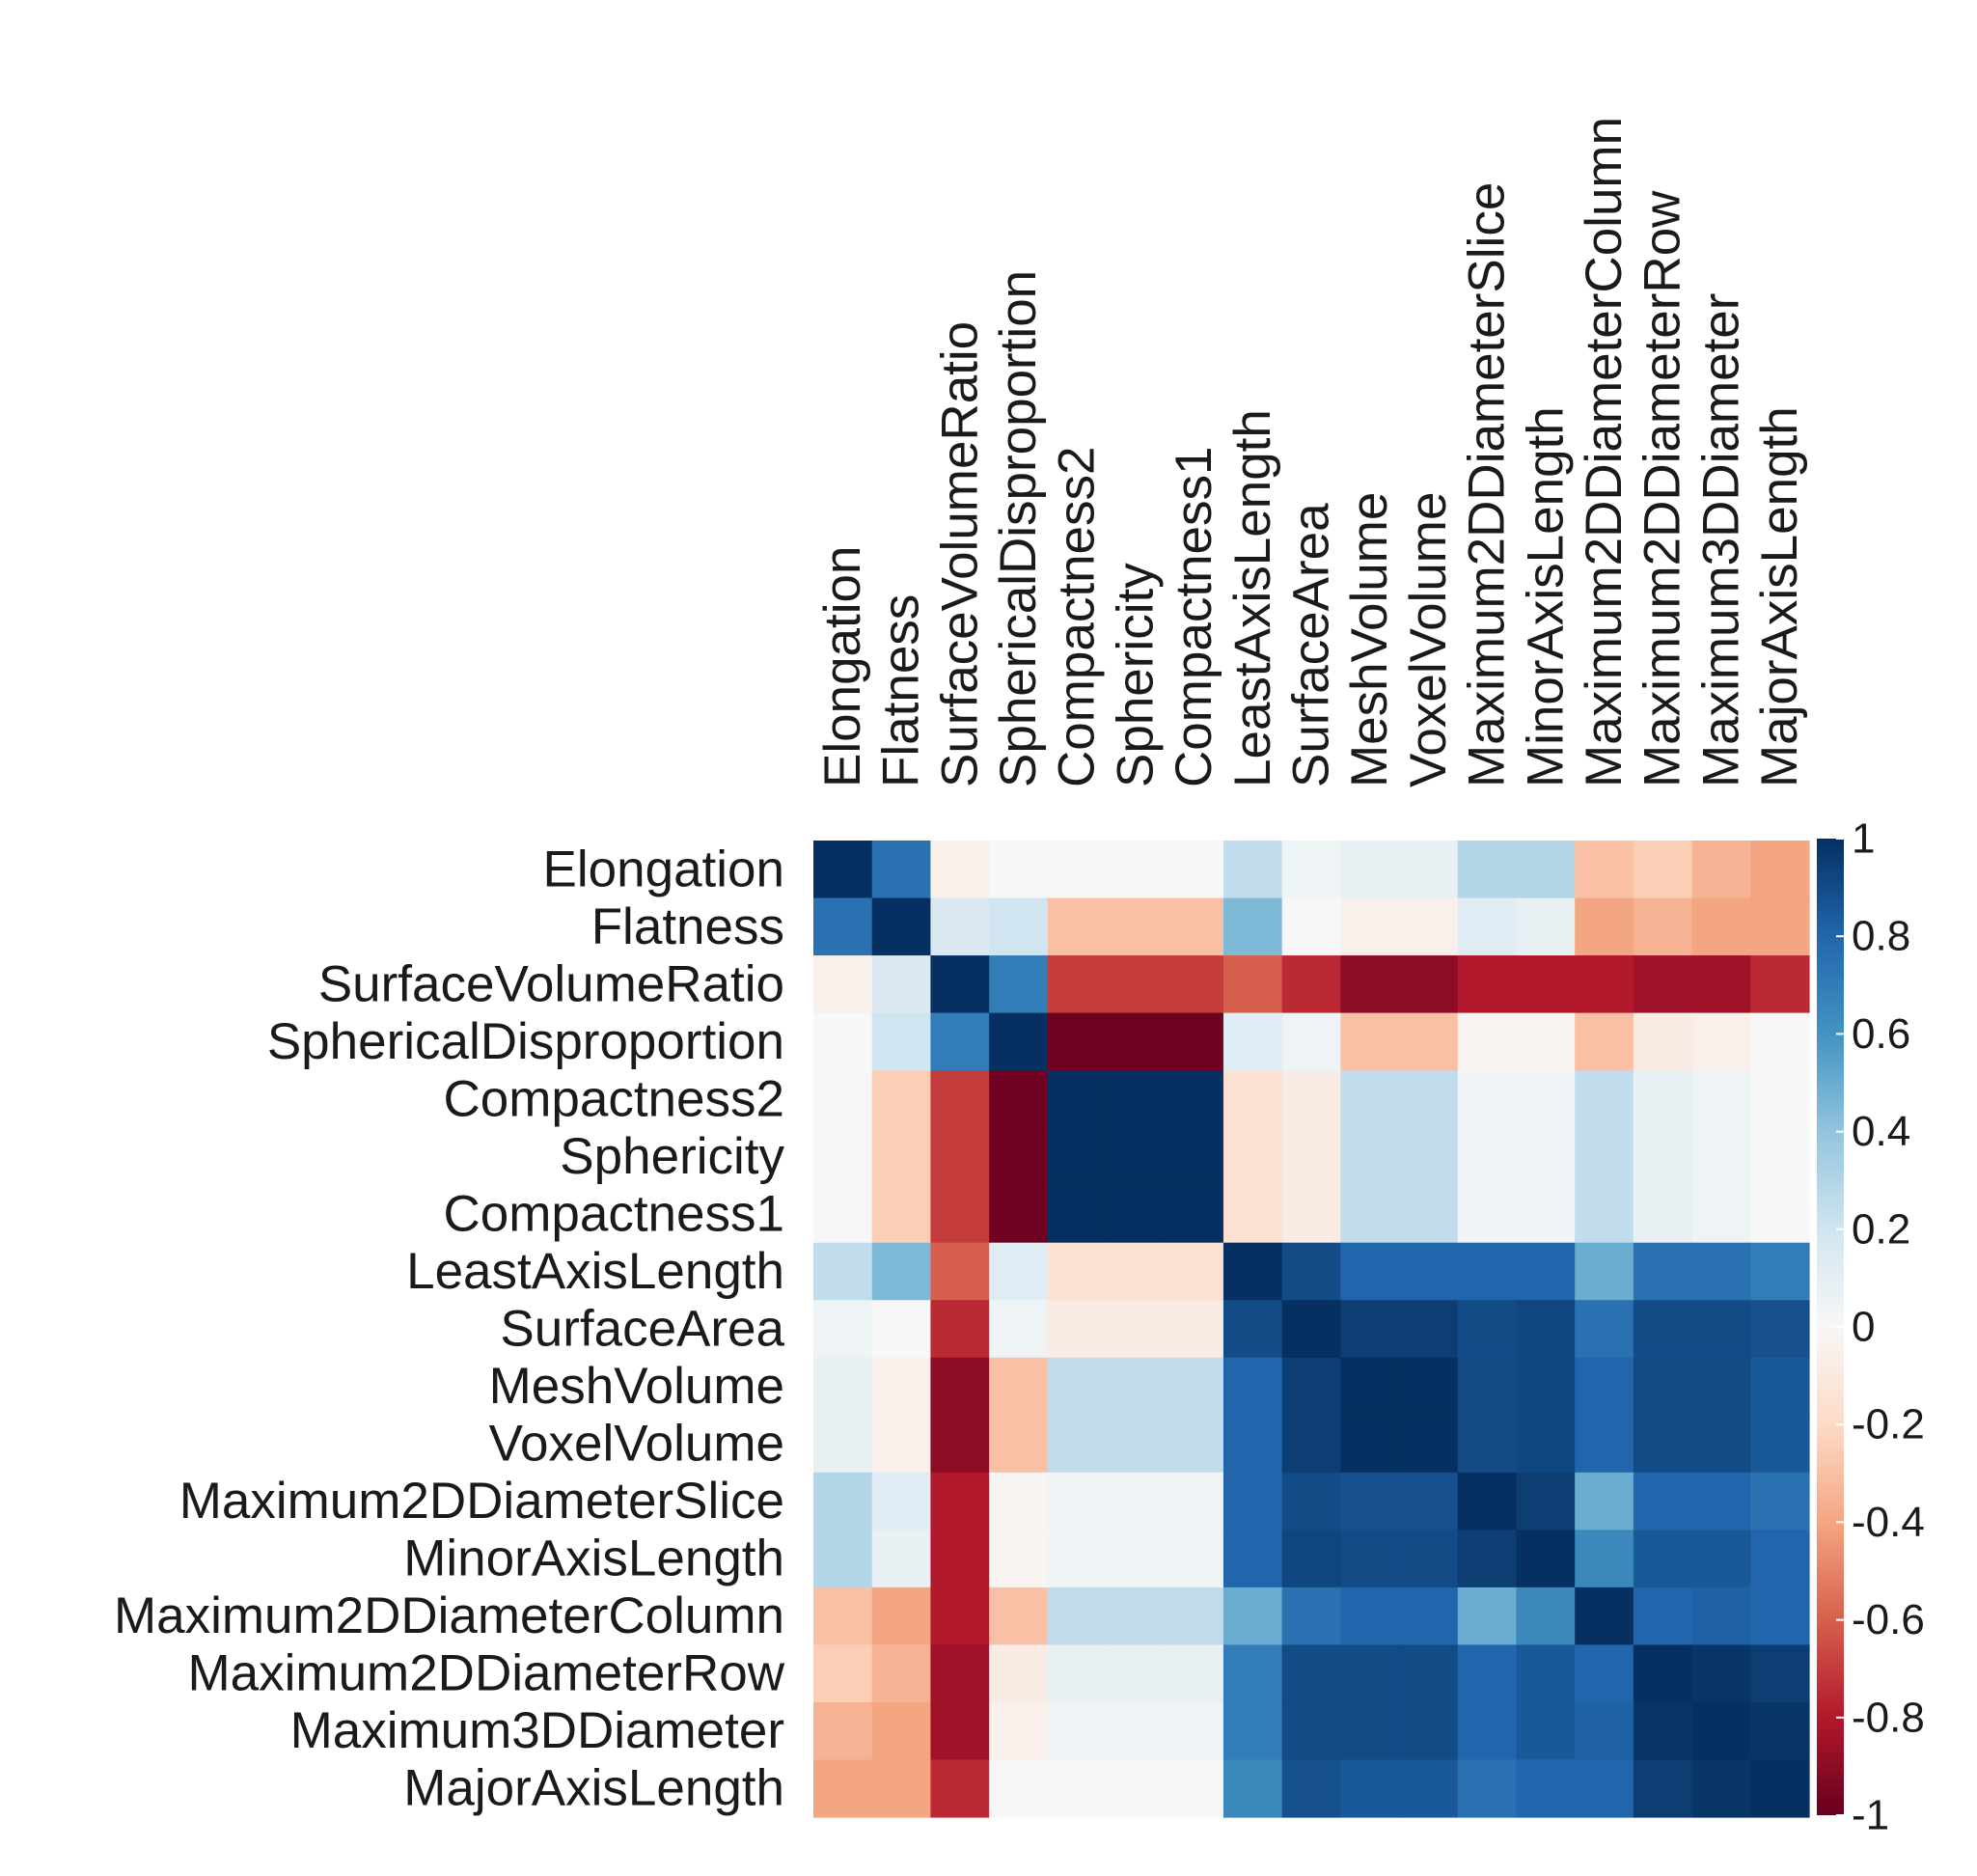 The image size is (1977, 1876). I want to click on column-label-compactness2: Compactness2, so click(1077, 616).